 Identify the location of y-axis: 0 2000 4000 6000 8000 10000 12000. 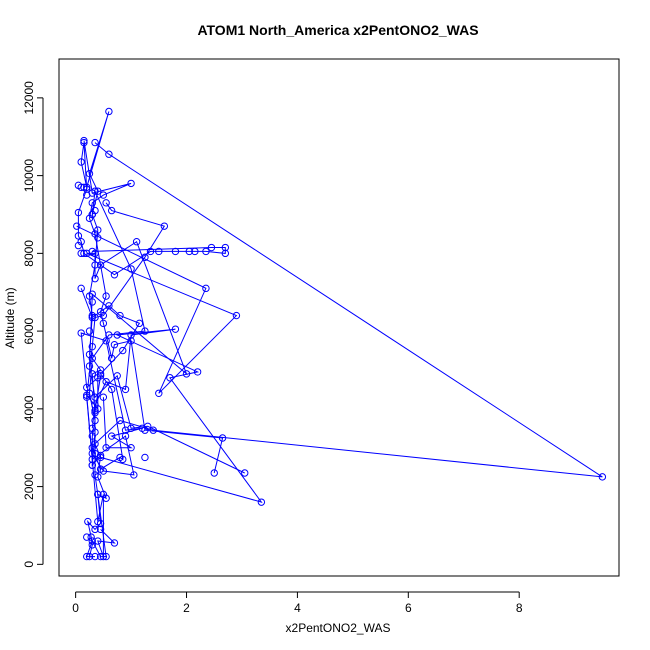
(33, 324).